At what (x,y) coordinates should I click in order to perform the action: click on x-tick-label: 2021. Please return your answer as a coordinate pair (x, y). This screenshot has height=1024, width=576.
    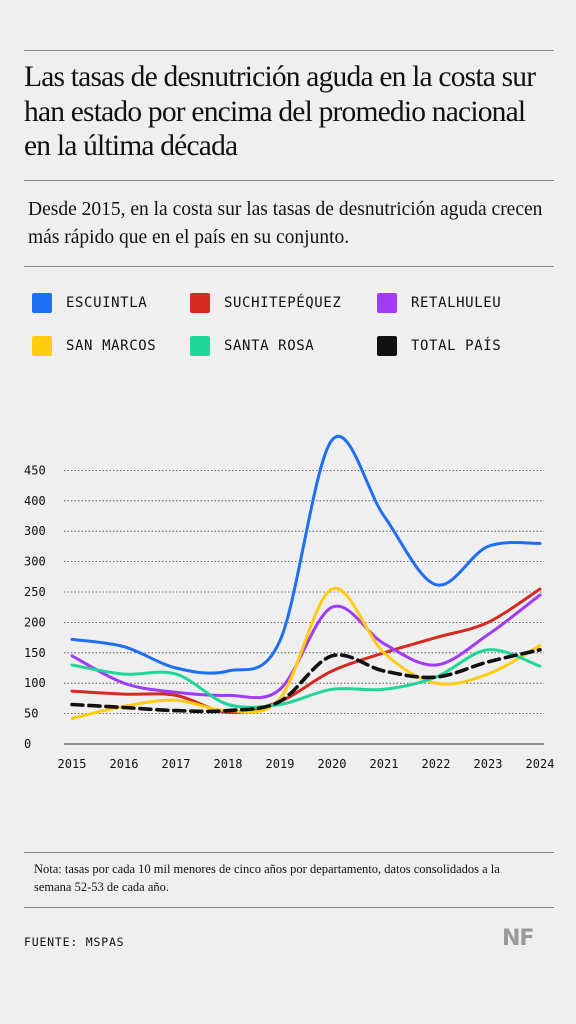
    Looking at the image, I should click on (384, 764).